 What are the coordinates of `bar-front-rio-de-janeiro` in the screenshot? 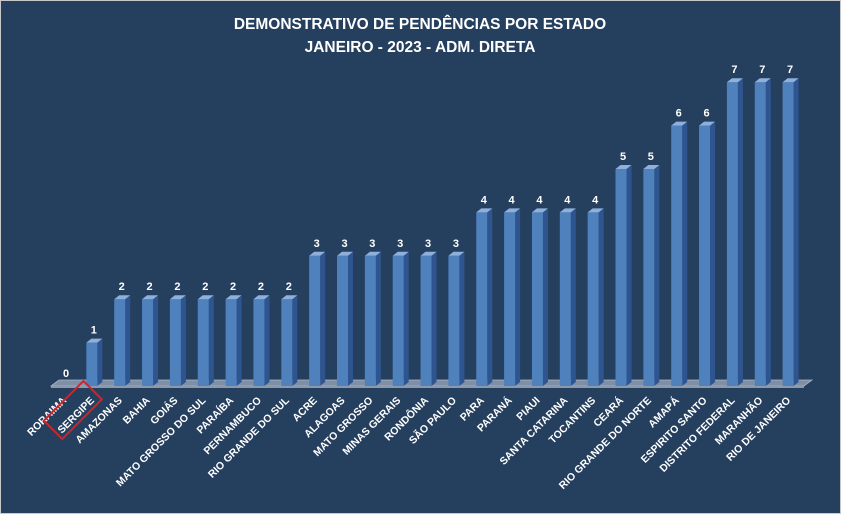 It's located at (788, 234).